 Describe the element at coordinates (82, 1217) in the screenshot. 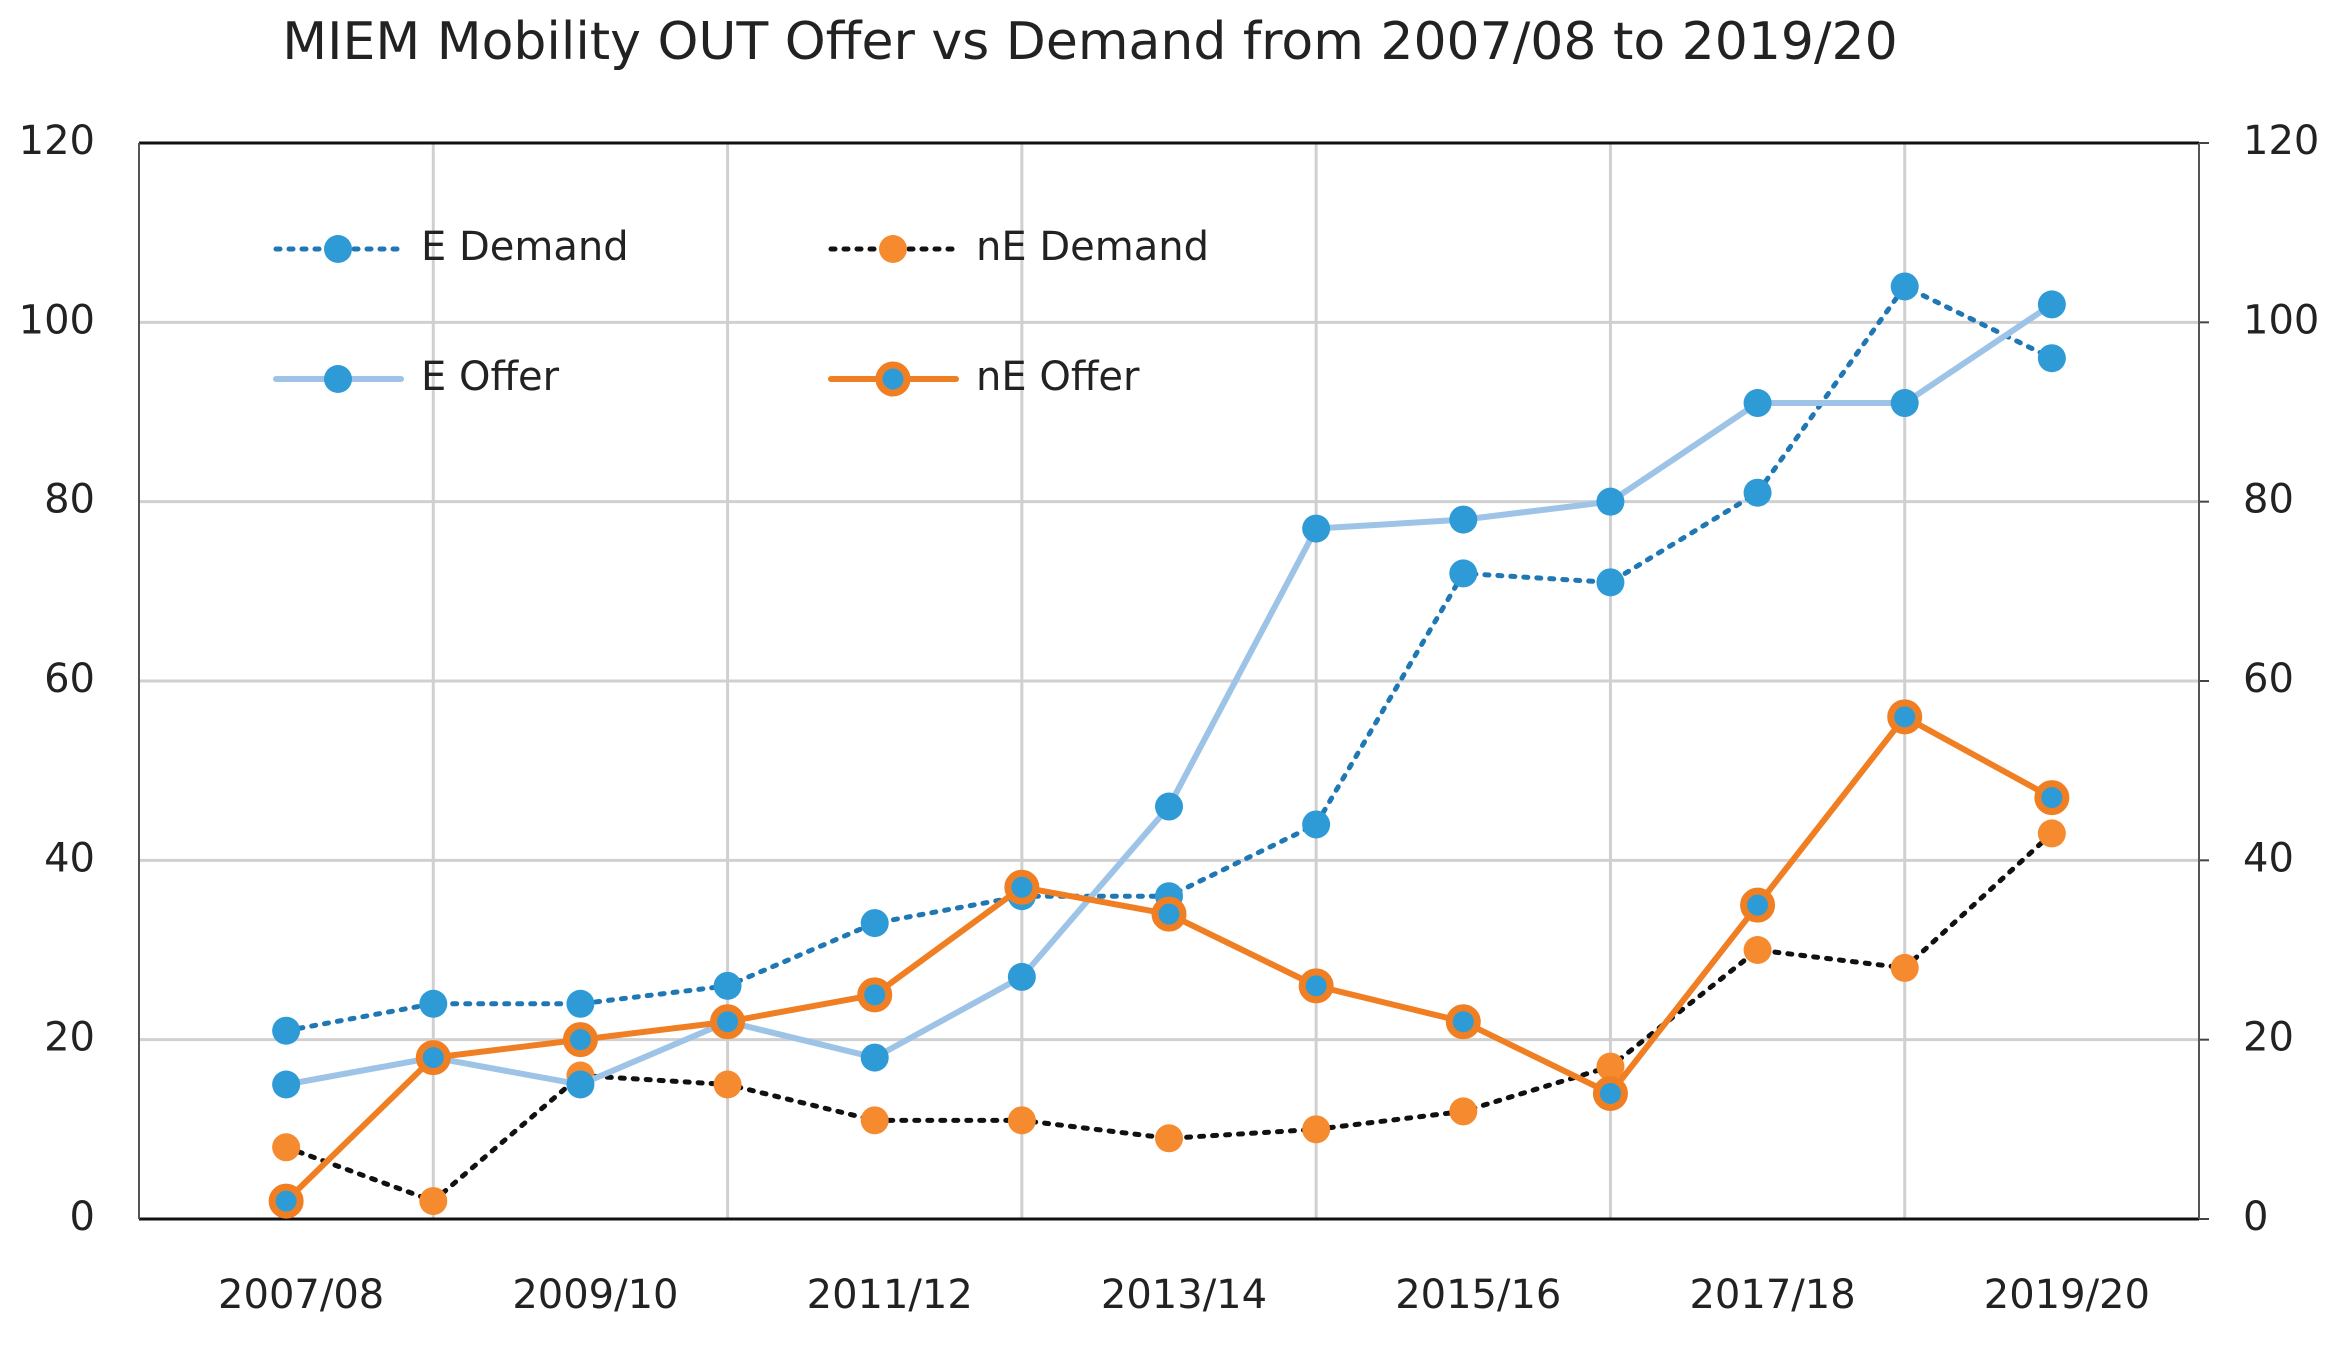

I see `y-tick-label: 0` at that location.